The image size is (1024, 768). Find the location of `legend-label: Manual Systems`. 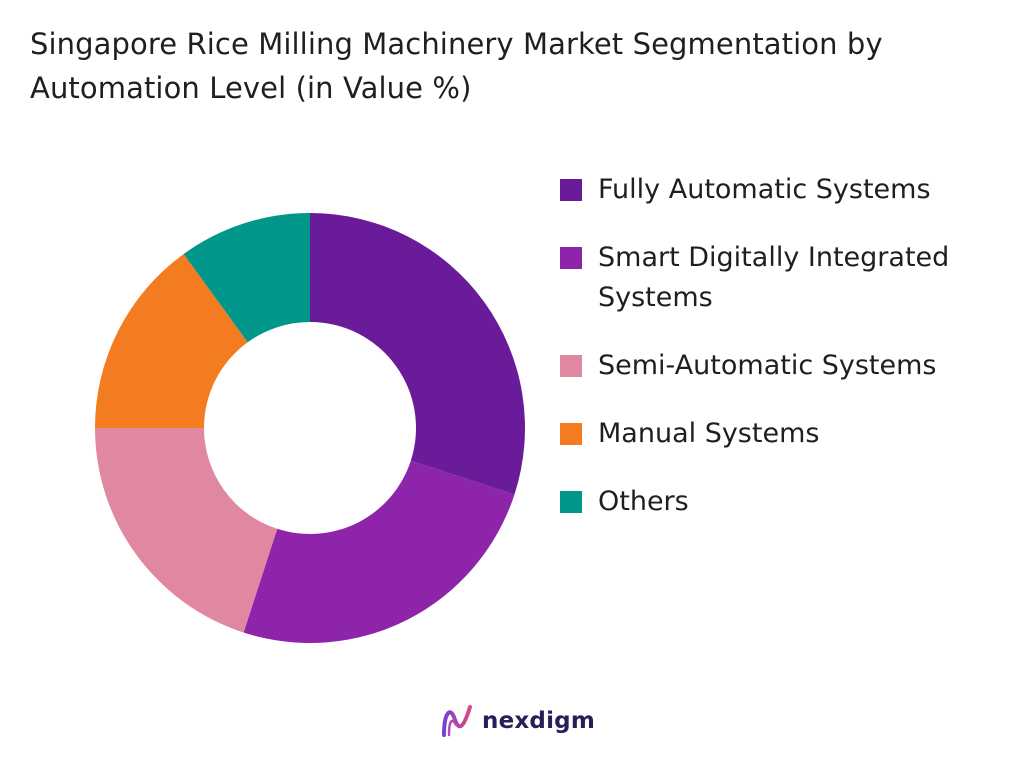

legend-label: Manual Systems is located at coordinates (709, 433).